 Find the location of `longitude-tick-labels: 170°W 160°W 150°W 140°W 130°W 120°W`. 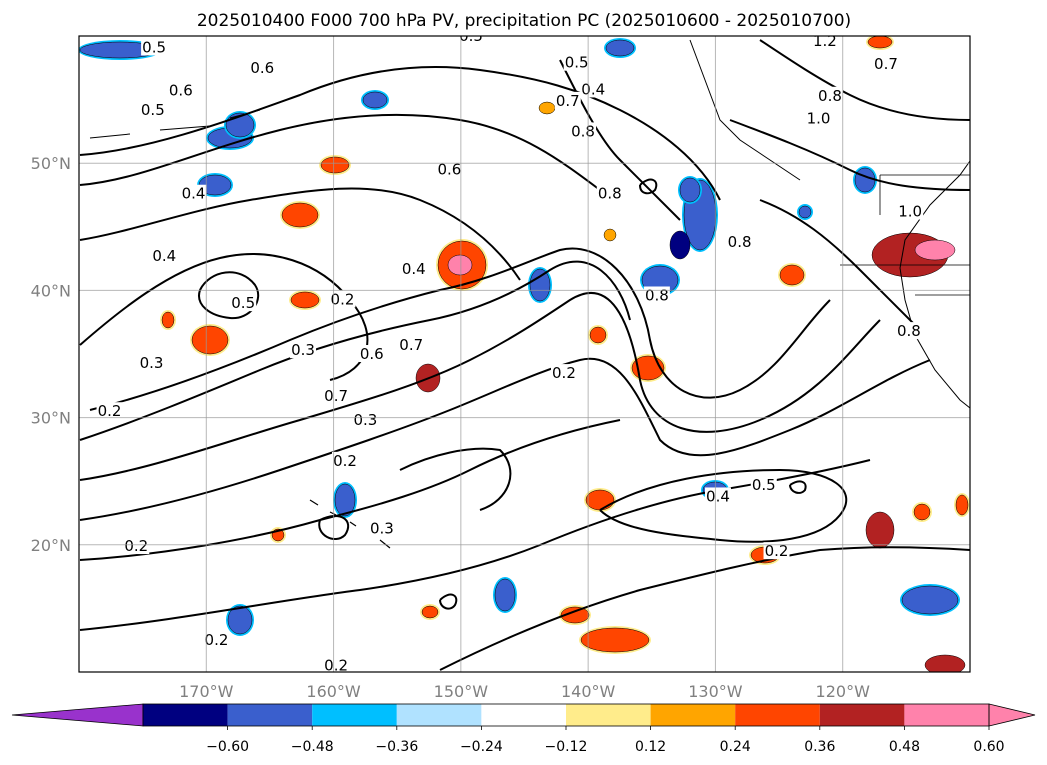

longitude-tick-labels: 170°W 160°W 150°W 140°W 130°W 120°W is located at coordinates (524, 691).